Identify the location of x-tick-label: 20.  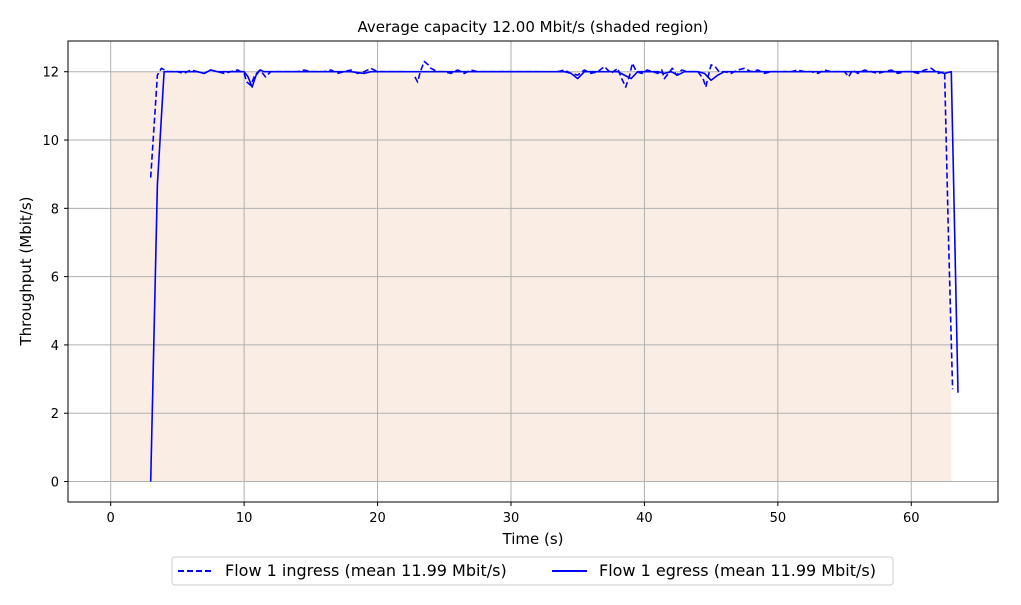
(377, 518).